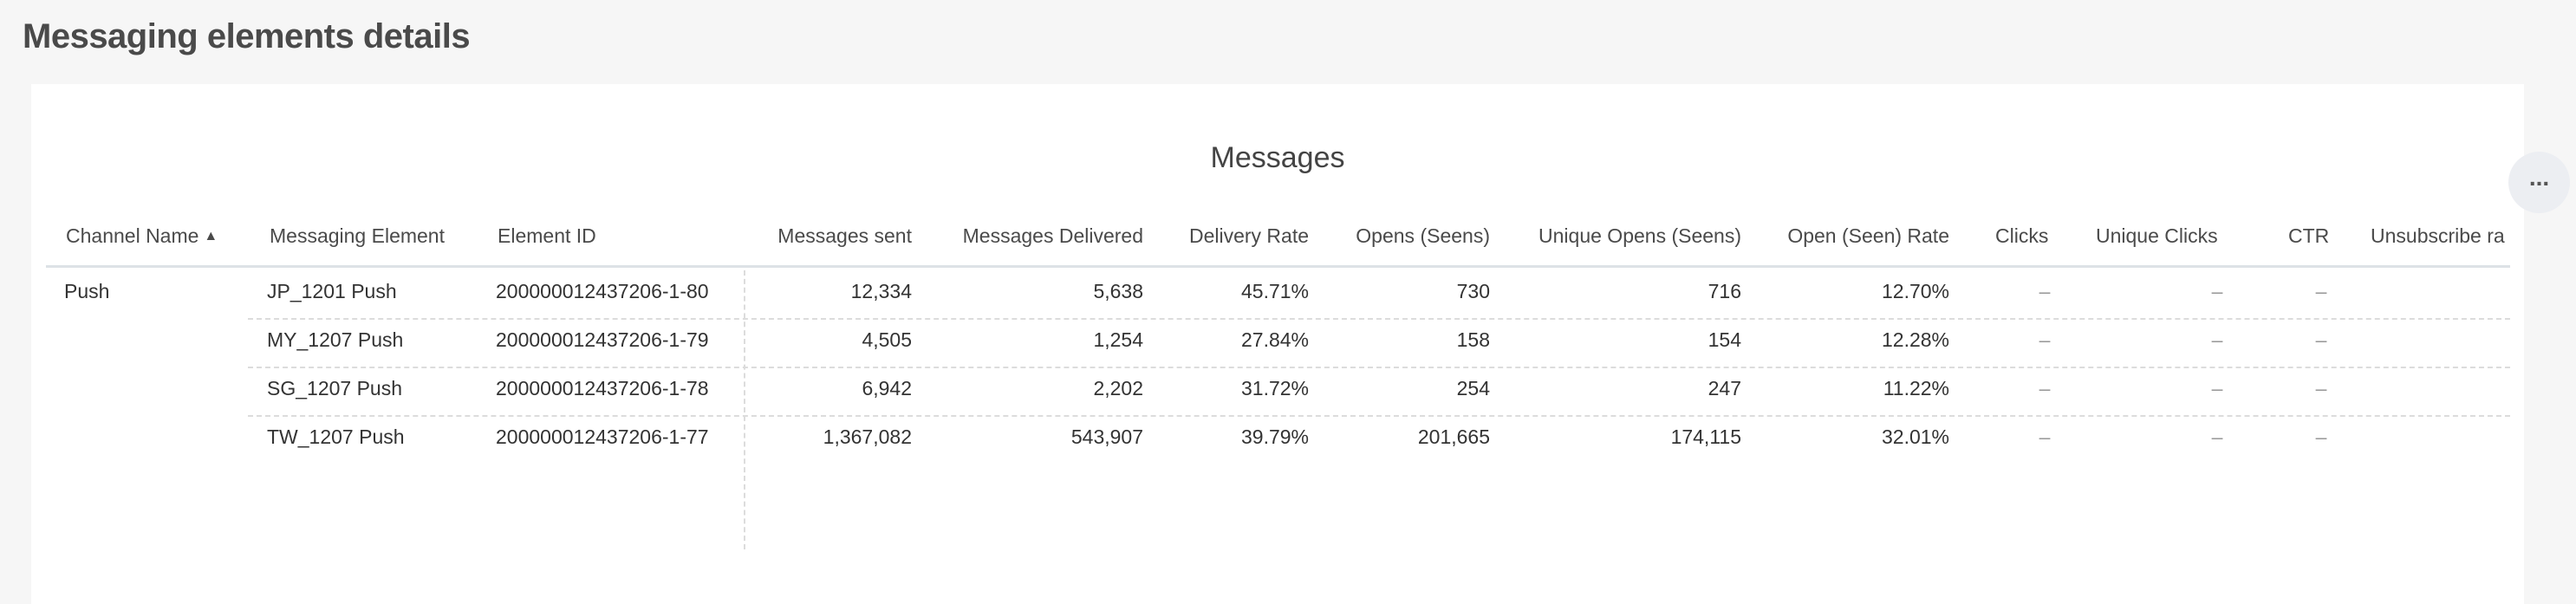  I want to click on table-cell: 1,254, so click(1118, 340).